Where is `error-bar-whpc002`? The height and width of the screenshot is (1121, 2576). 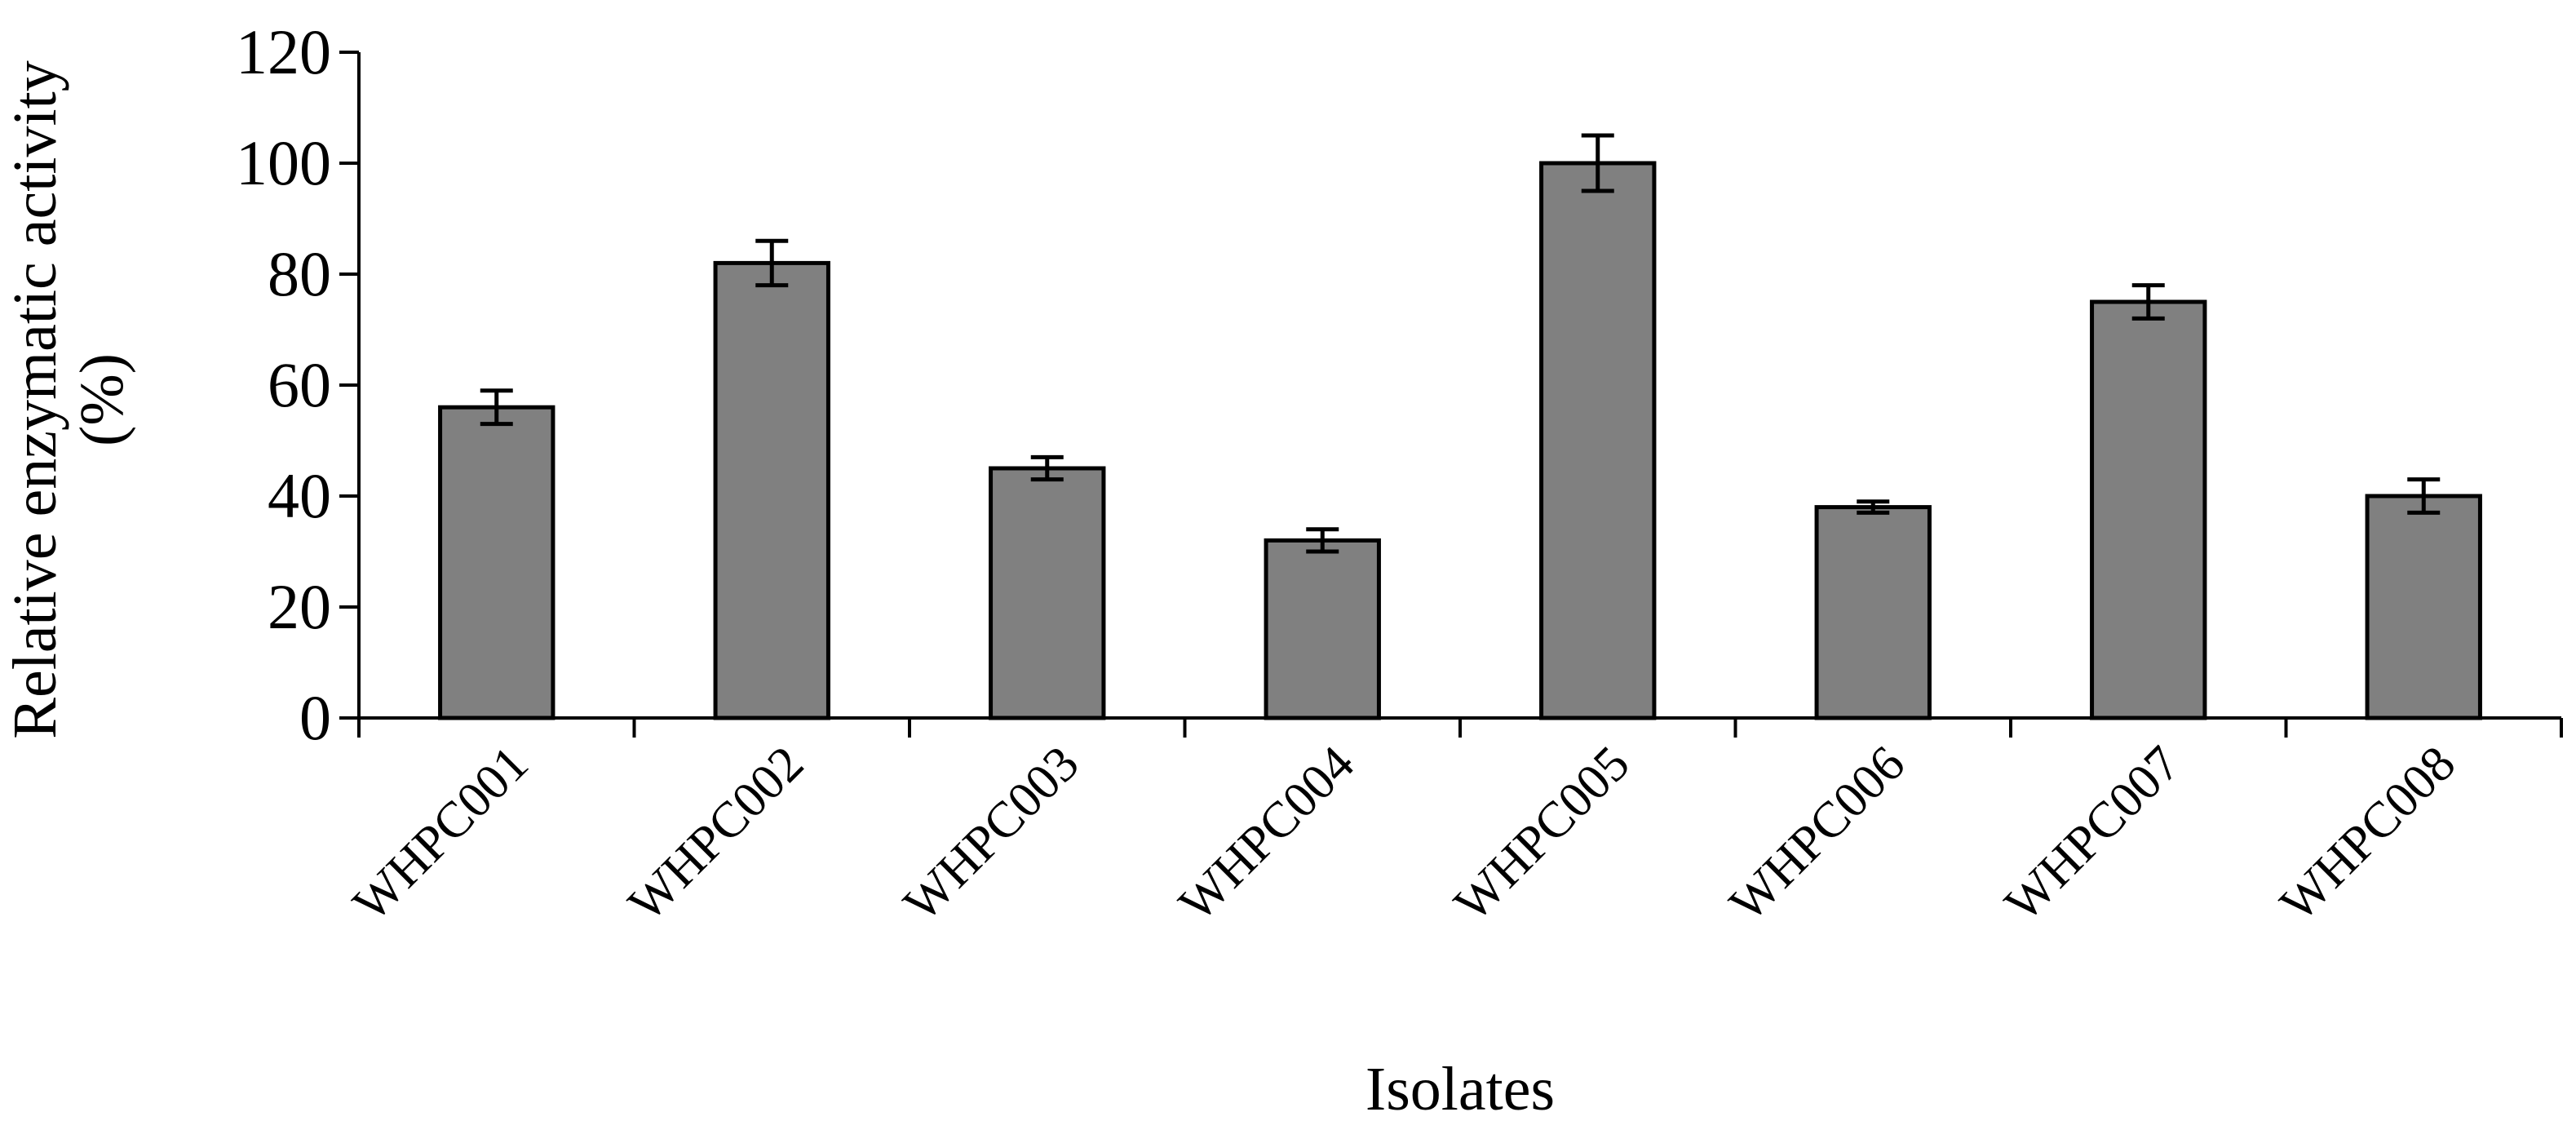
error-bar-whpc002 is located at coordinates (772, 263).